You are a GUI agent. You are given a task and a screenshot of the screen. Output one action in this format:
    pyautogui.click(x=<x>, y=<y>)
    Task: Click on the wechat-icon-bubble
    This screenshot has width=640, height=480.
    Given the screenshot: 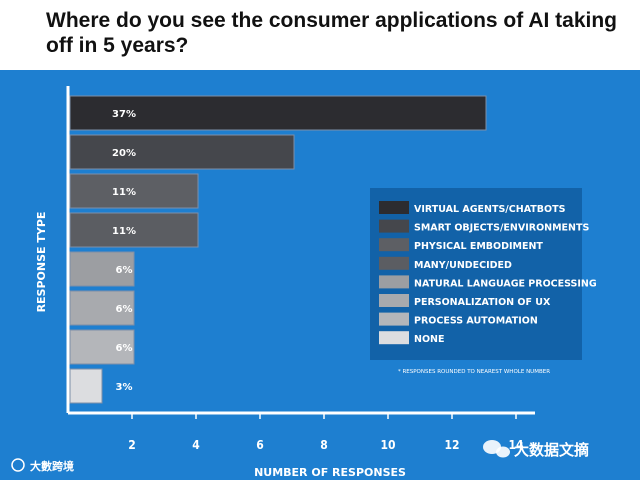 What is the action you would take?
    pyautogui.click(x=503, y=452)
    